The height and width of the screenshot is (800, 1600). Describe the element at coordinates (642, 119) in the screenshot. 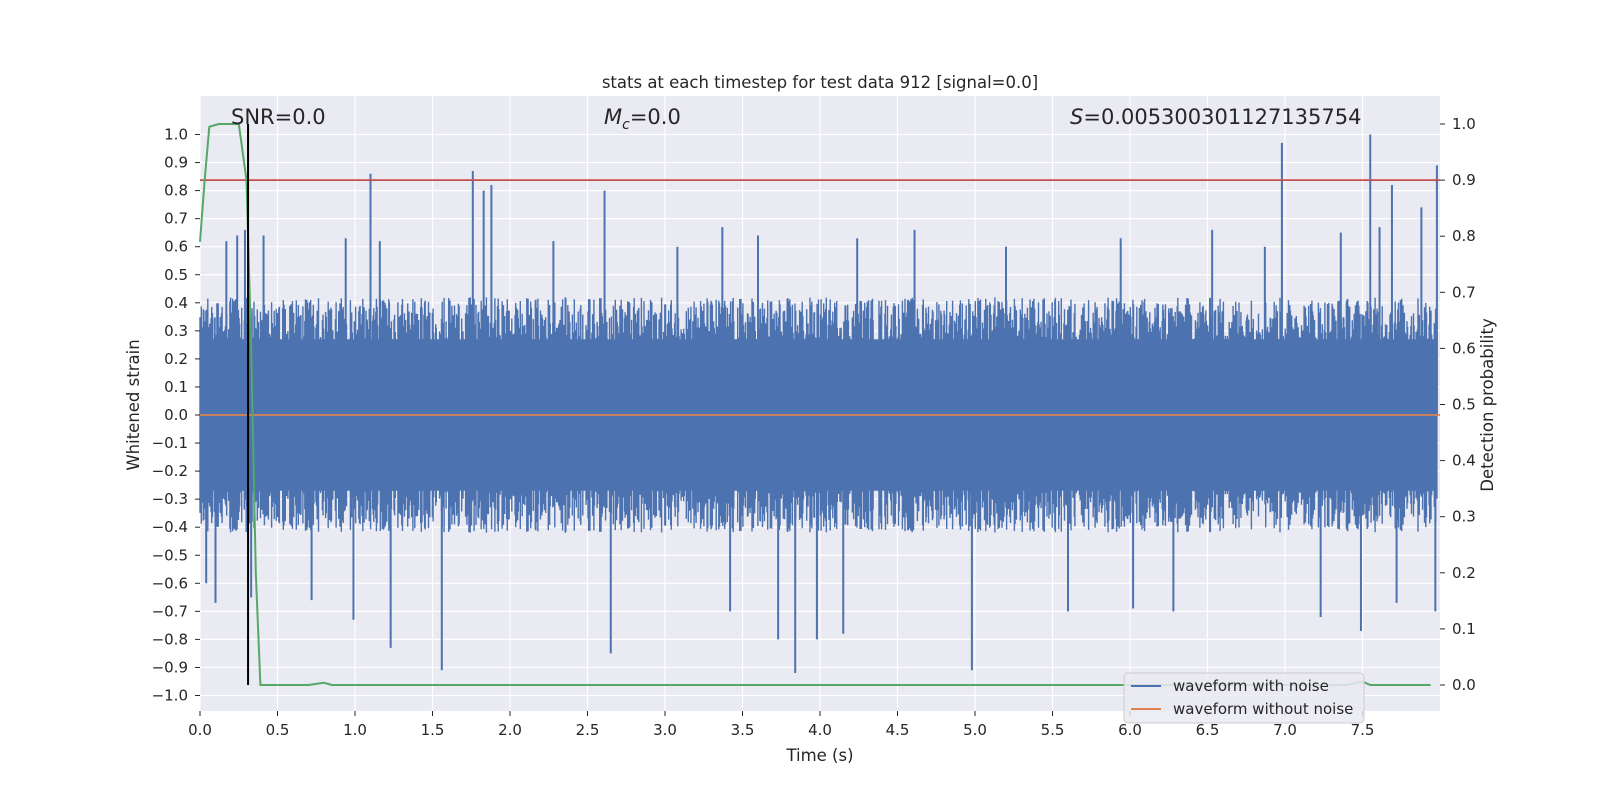

I see `chirp-mass-annotation: Mc=0.0` at that location.